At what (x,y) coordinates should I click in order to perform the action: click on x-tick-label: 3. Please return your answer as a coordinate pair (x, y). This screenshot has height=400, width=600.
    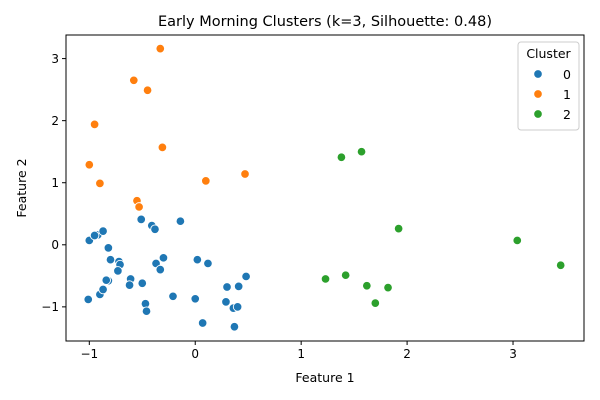
    Looking at the image, I should click on (513, 354).